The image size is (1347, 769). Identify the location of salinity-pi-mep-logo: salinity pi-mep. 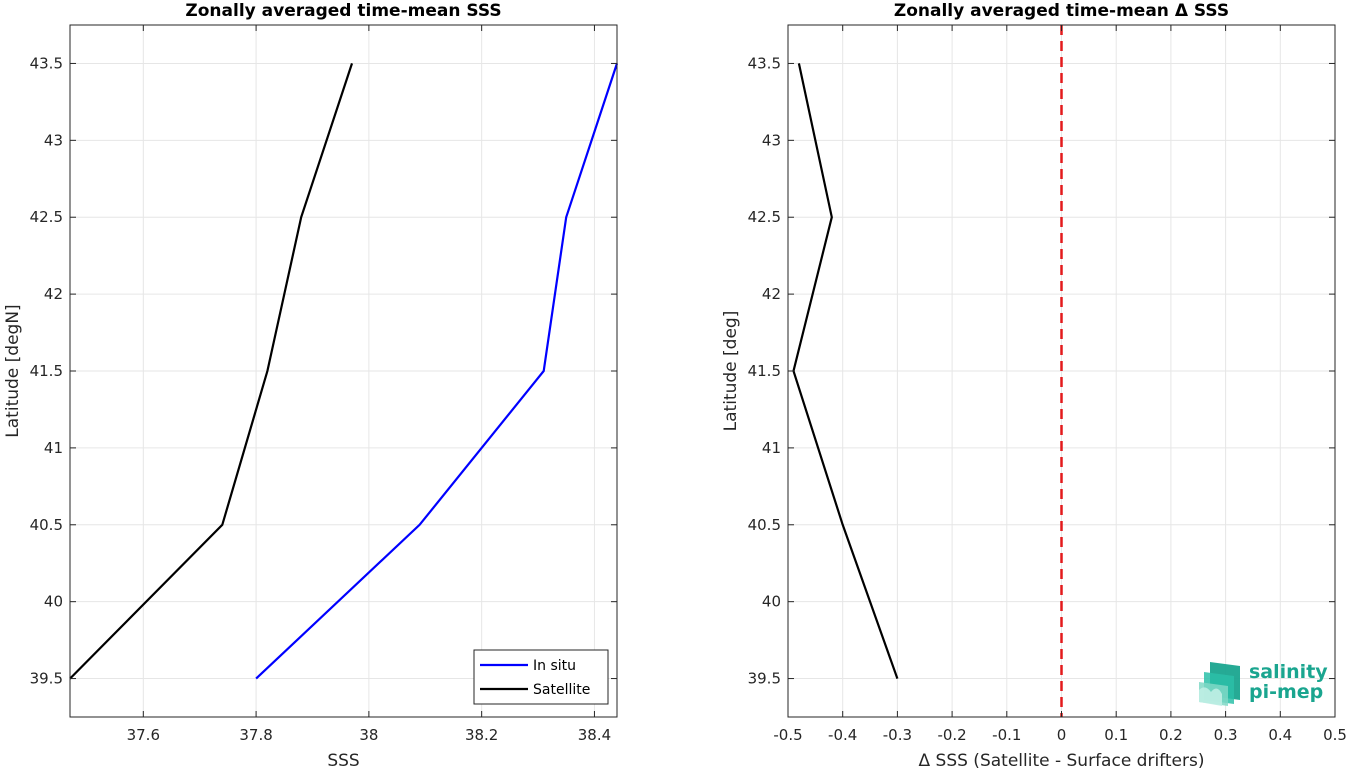
(1263, 683).